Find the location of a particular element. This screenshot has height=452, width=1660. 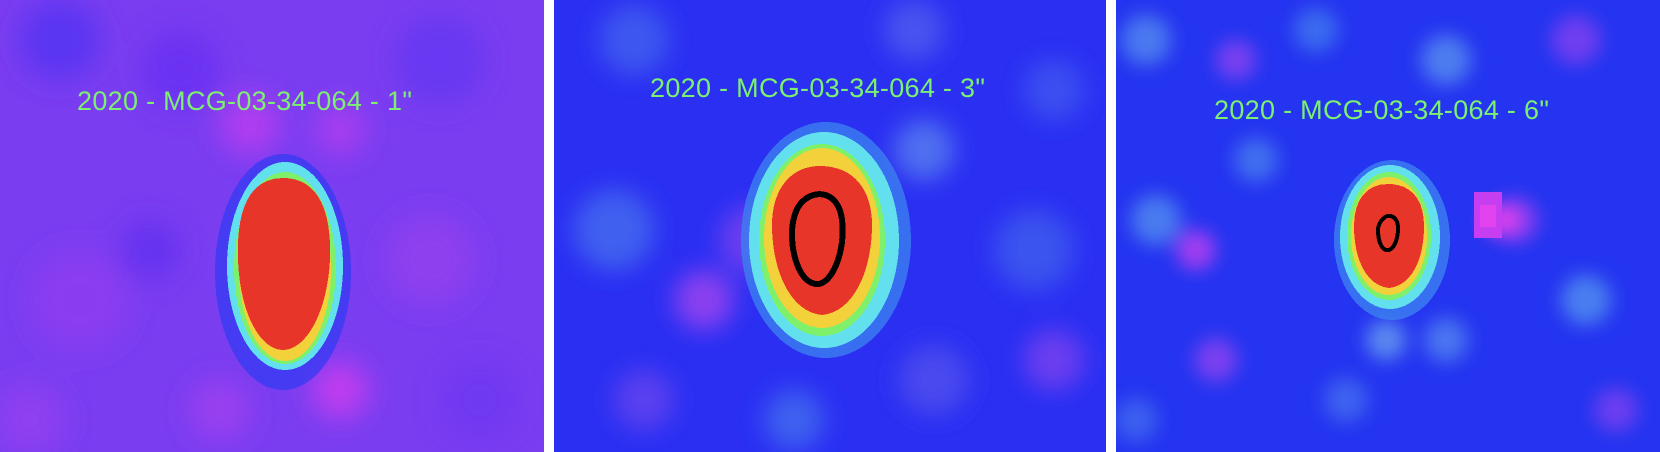

panel-title: 2020 - MCG-03-34-064 - 1" is located at coordinates (245, 101).